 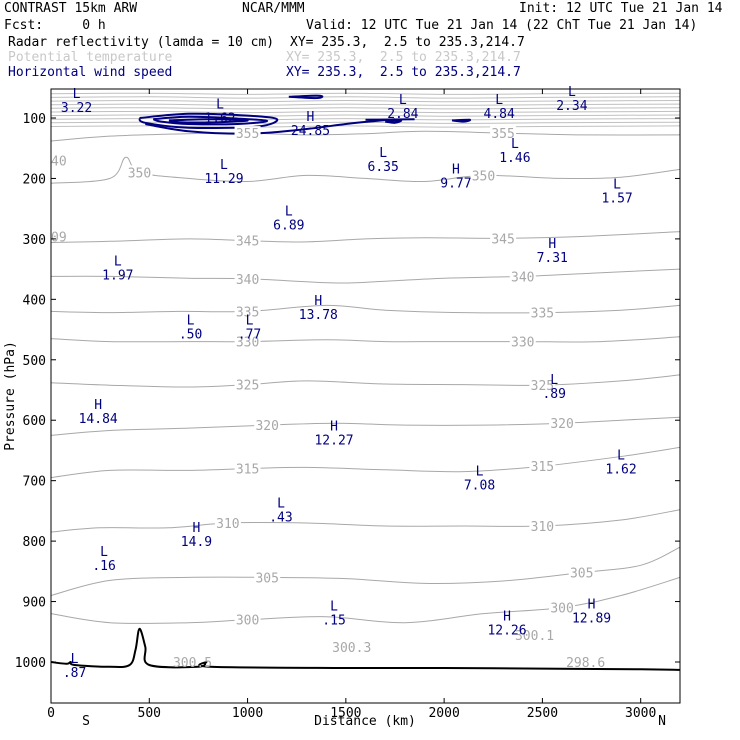 I want to click on wind-extremum-value: .50, so click(x=190, y=335).